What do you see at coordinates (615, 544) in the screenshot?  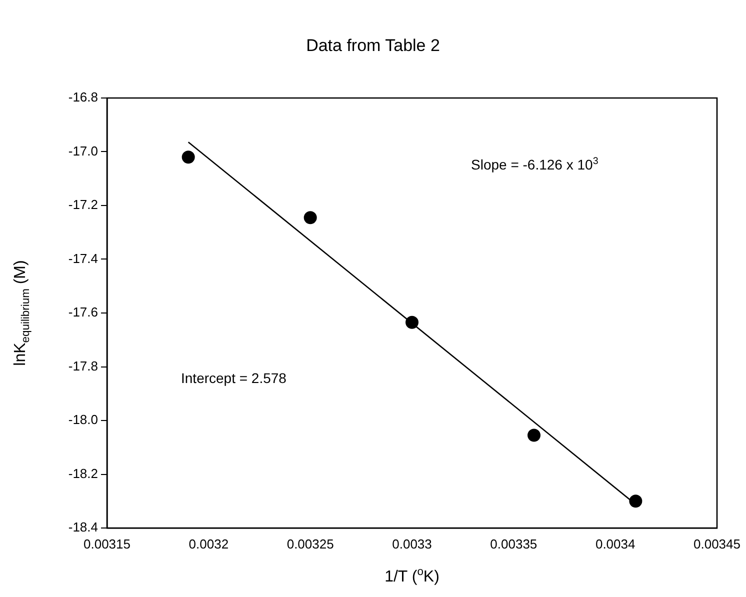 I see `x-tick-label: 0.0034` at bounding box center [615, 544].